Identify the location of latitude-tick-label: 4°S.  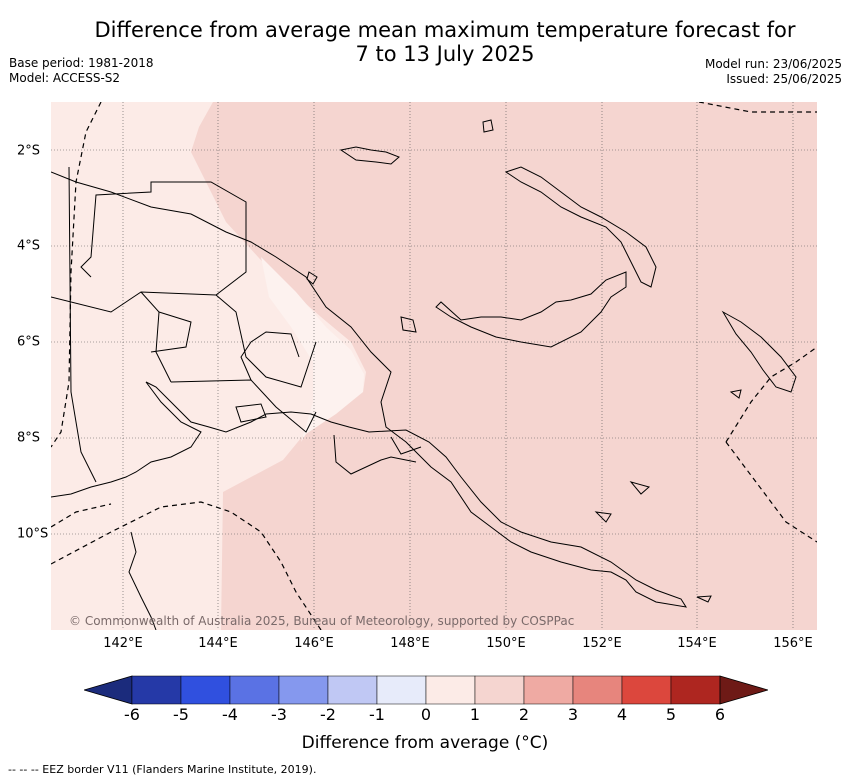
(29, 246).